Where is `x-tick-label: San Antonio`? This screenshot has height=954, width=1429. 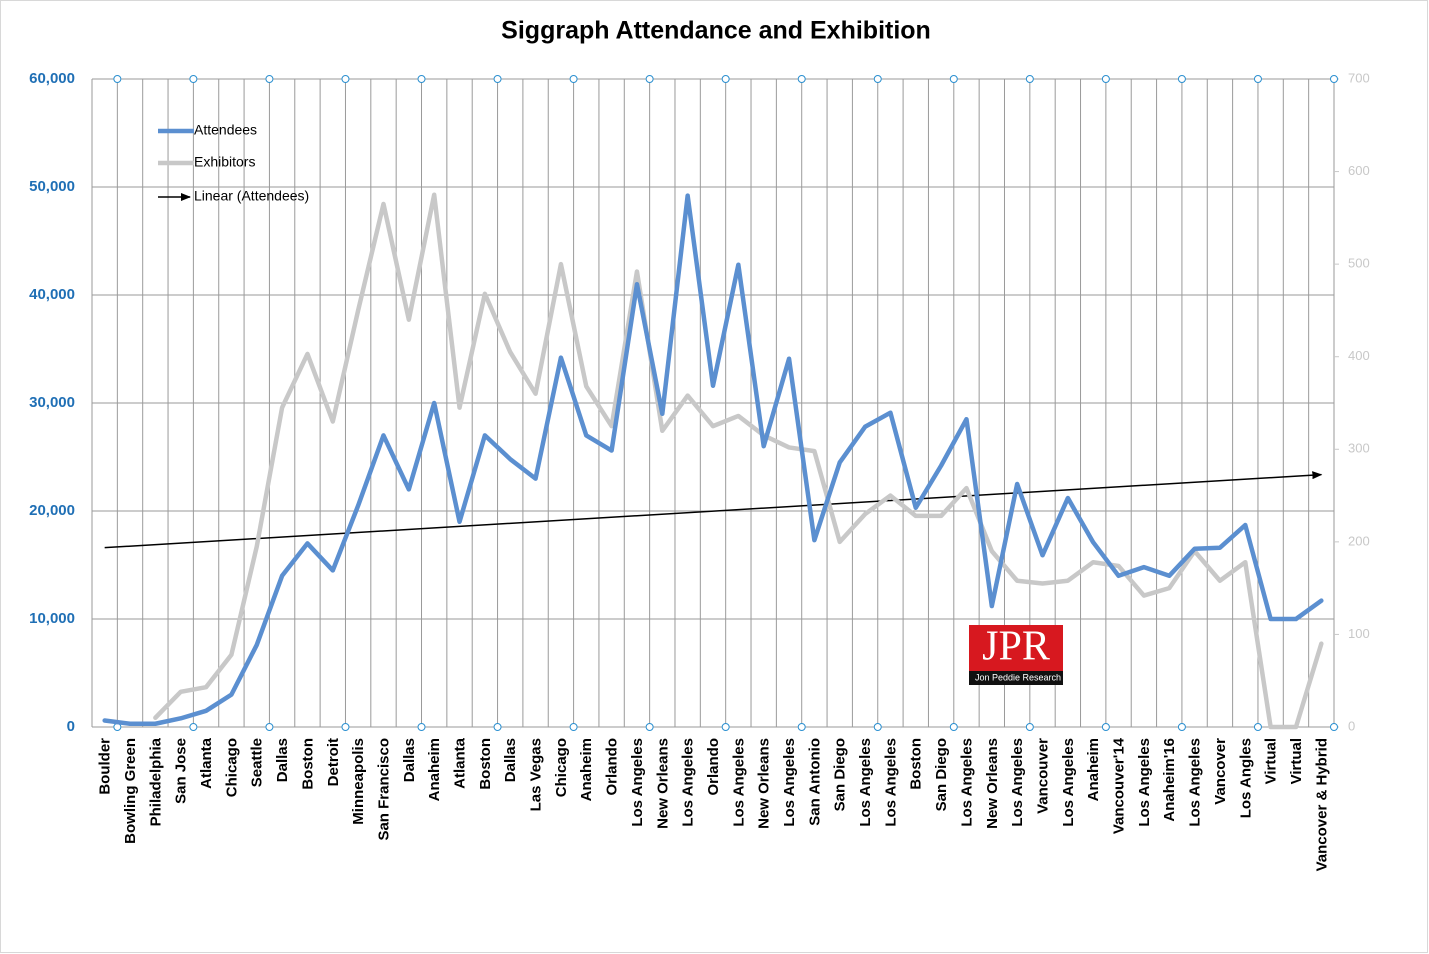
x-tick-label: San Antonio is located at coordinates (814, 782).